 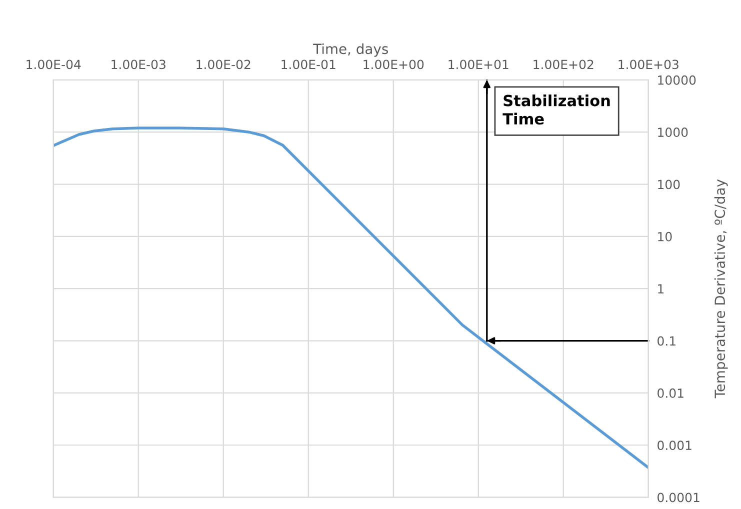 I want to click on y-axis-title: Temperature Derivative, ºC/day, so click(x=721, y=288).